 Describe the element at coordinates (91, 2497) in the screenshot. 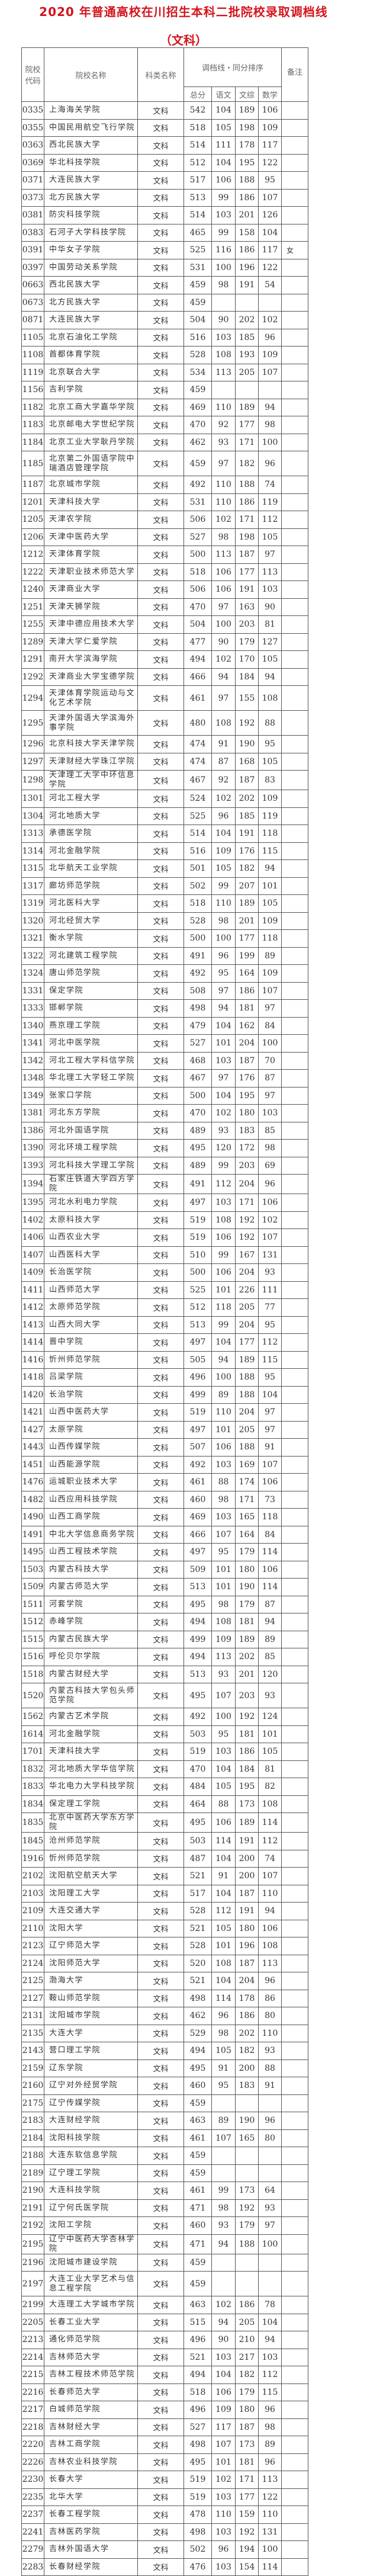

I see `school-name: 北华大学` at that location.